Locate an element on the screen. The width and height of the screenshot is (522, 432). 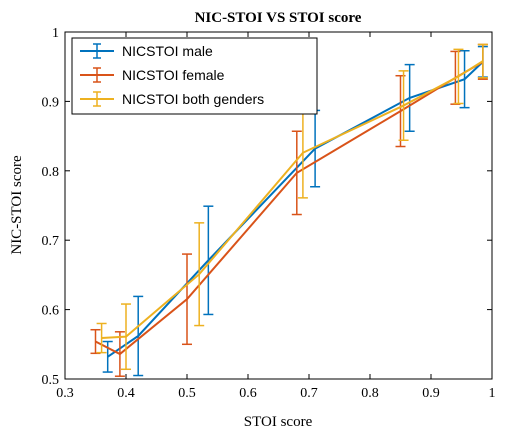
legend-item: NICSTOI male is located at coordinates (146, 51).